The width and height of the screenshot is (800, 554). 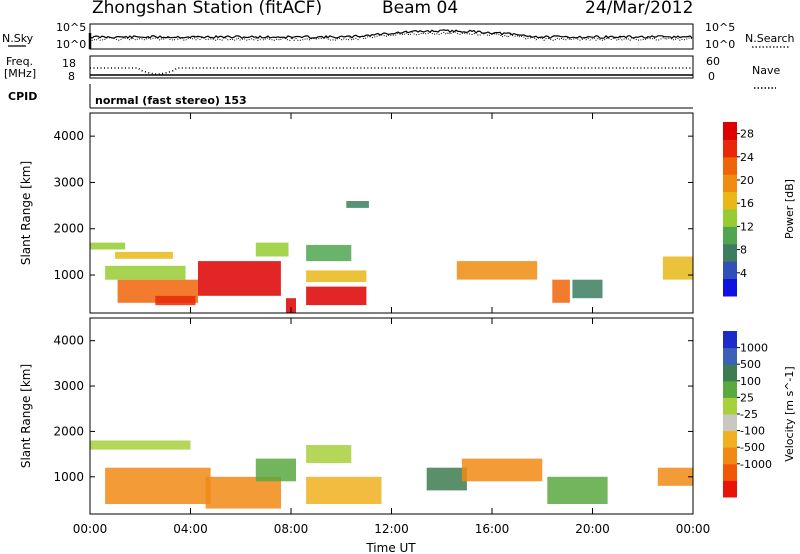 What do you see at coordinates (747, 134) in the screenshot?
I see `power-colorbar-label: 28` at bounding box center [747, 134].